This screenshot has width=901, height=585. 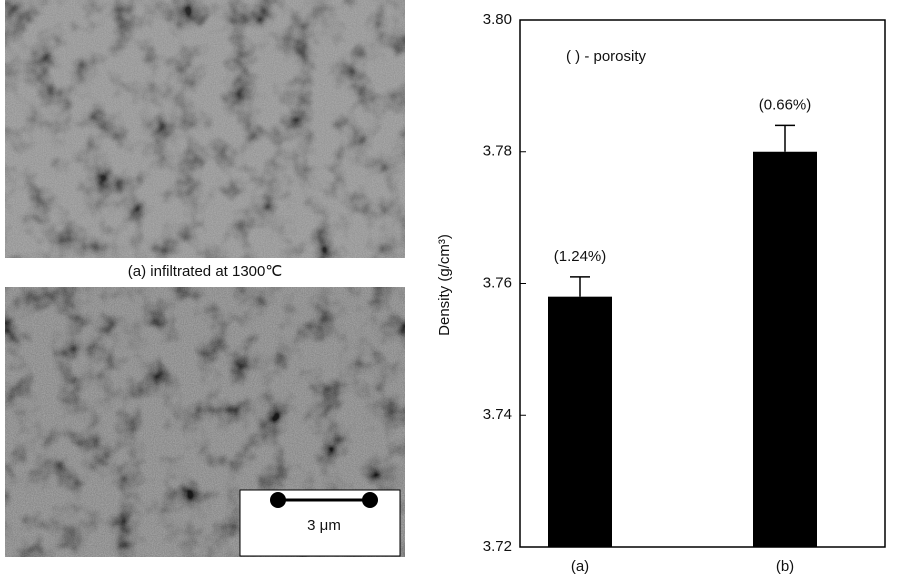 What do you see at coordinates (497, 414) in the screenshot?
I see `y-tick-label: 3.74` at bounding box center [497, 414].